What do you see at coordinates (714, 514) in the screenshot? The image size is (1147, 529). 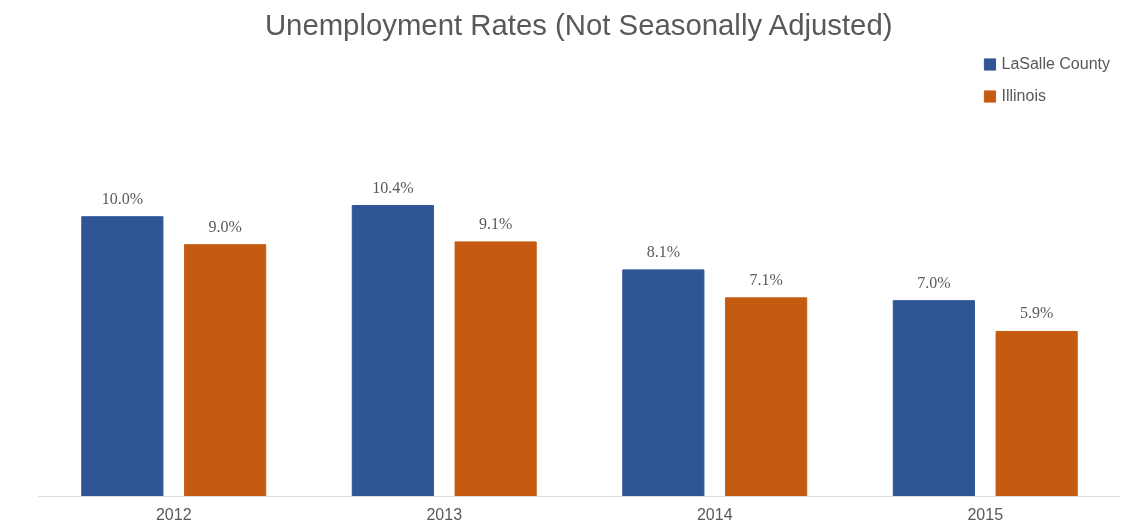 I see `x-tick-label: 2014` at bounding box center [714, 514].